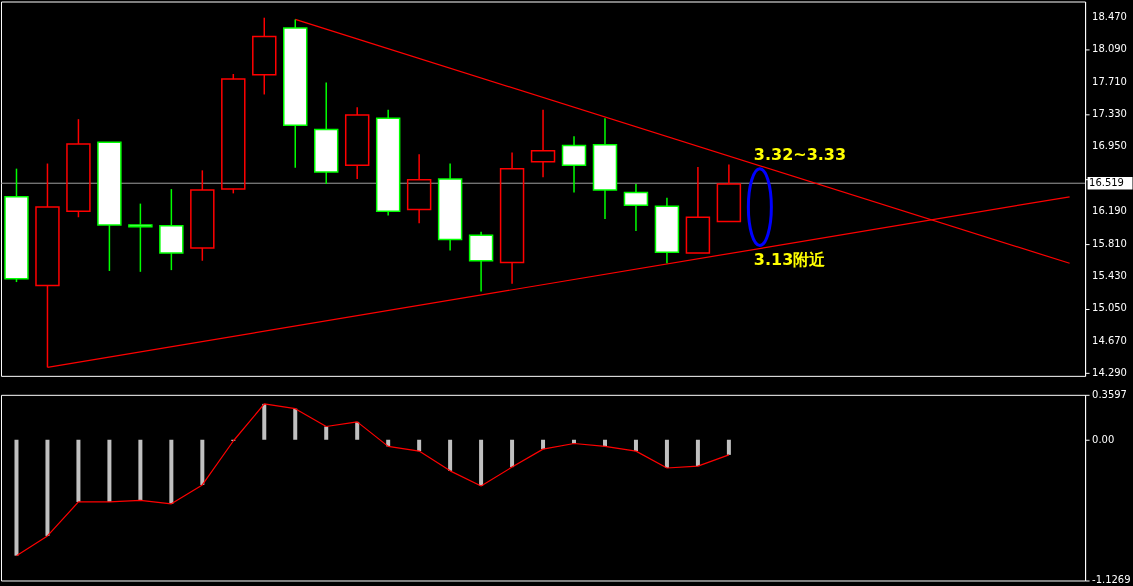 The image size is (1133, 586). I want to click on ref-line-label: 16.519, so click(1106, 183).